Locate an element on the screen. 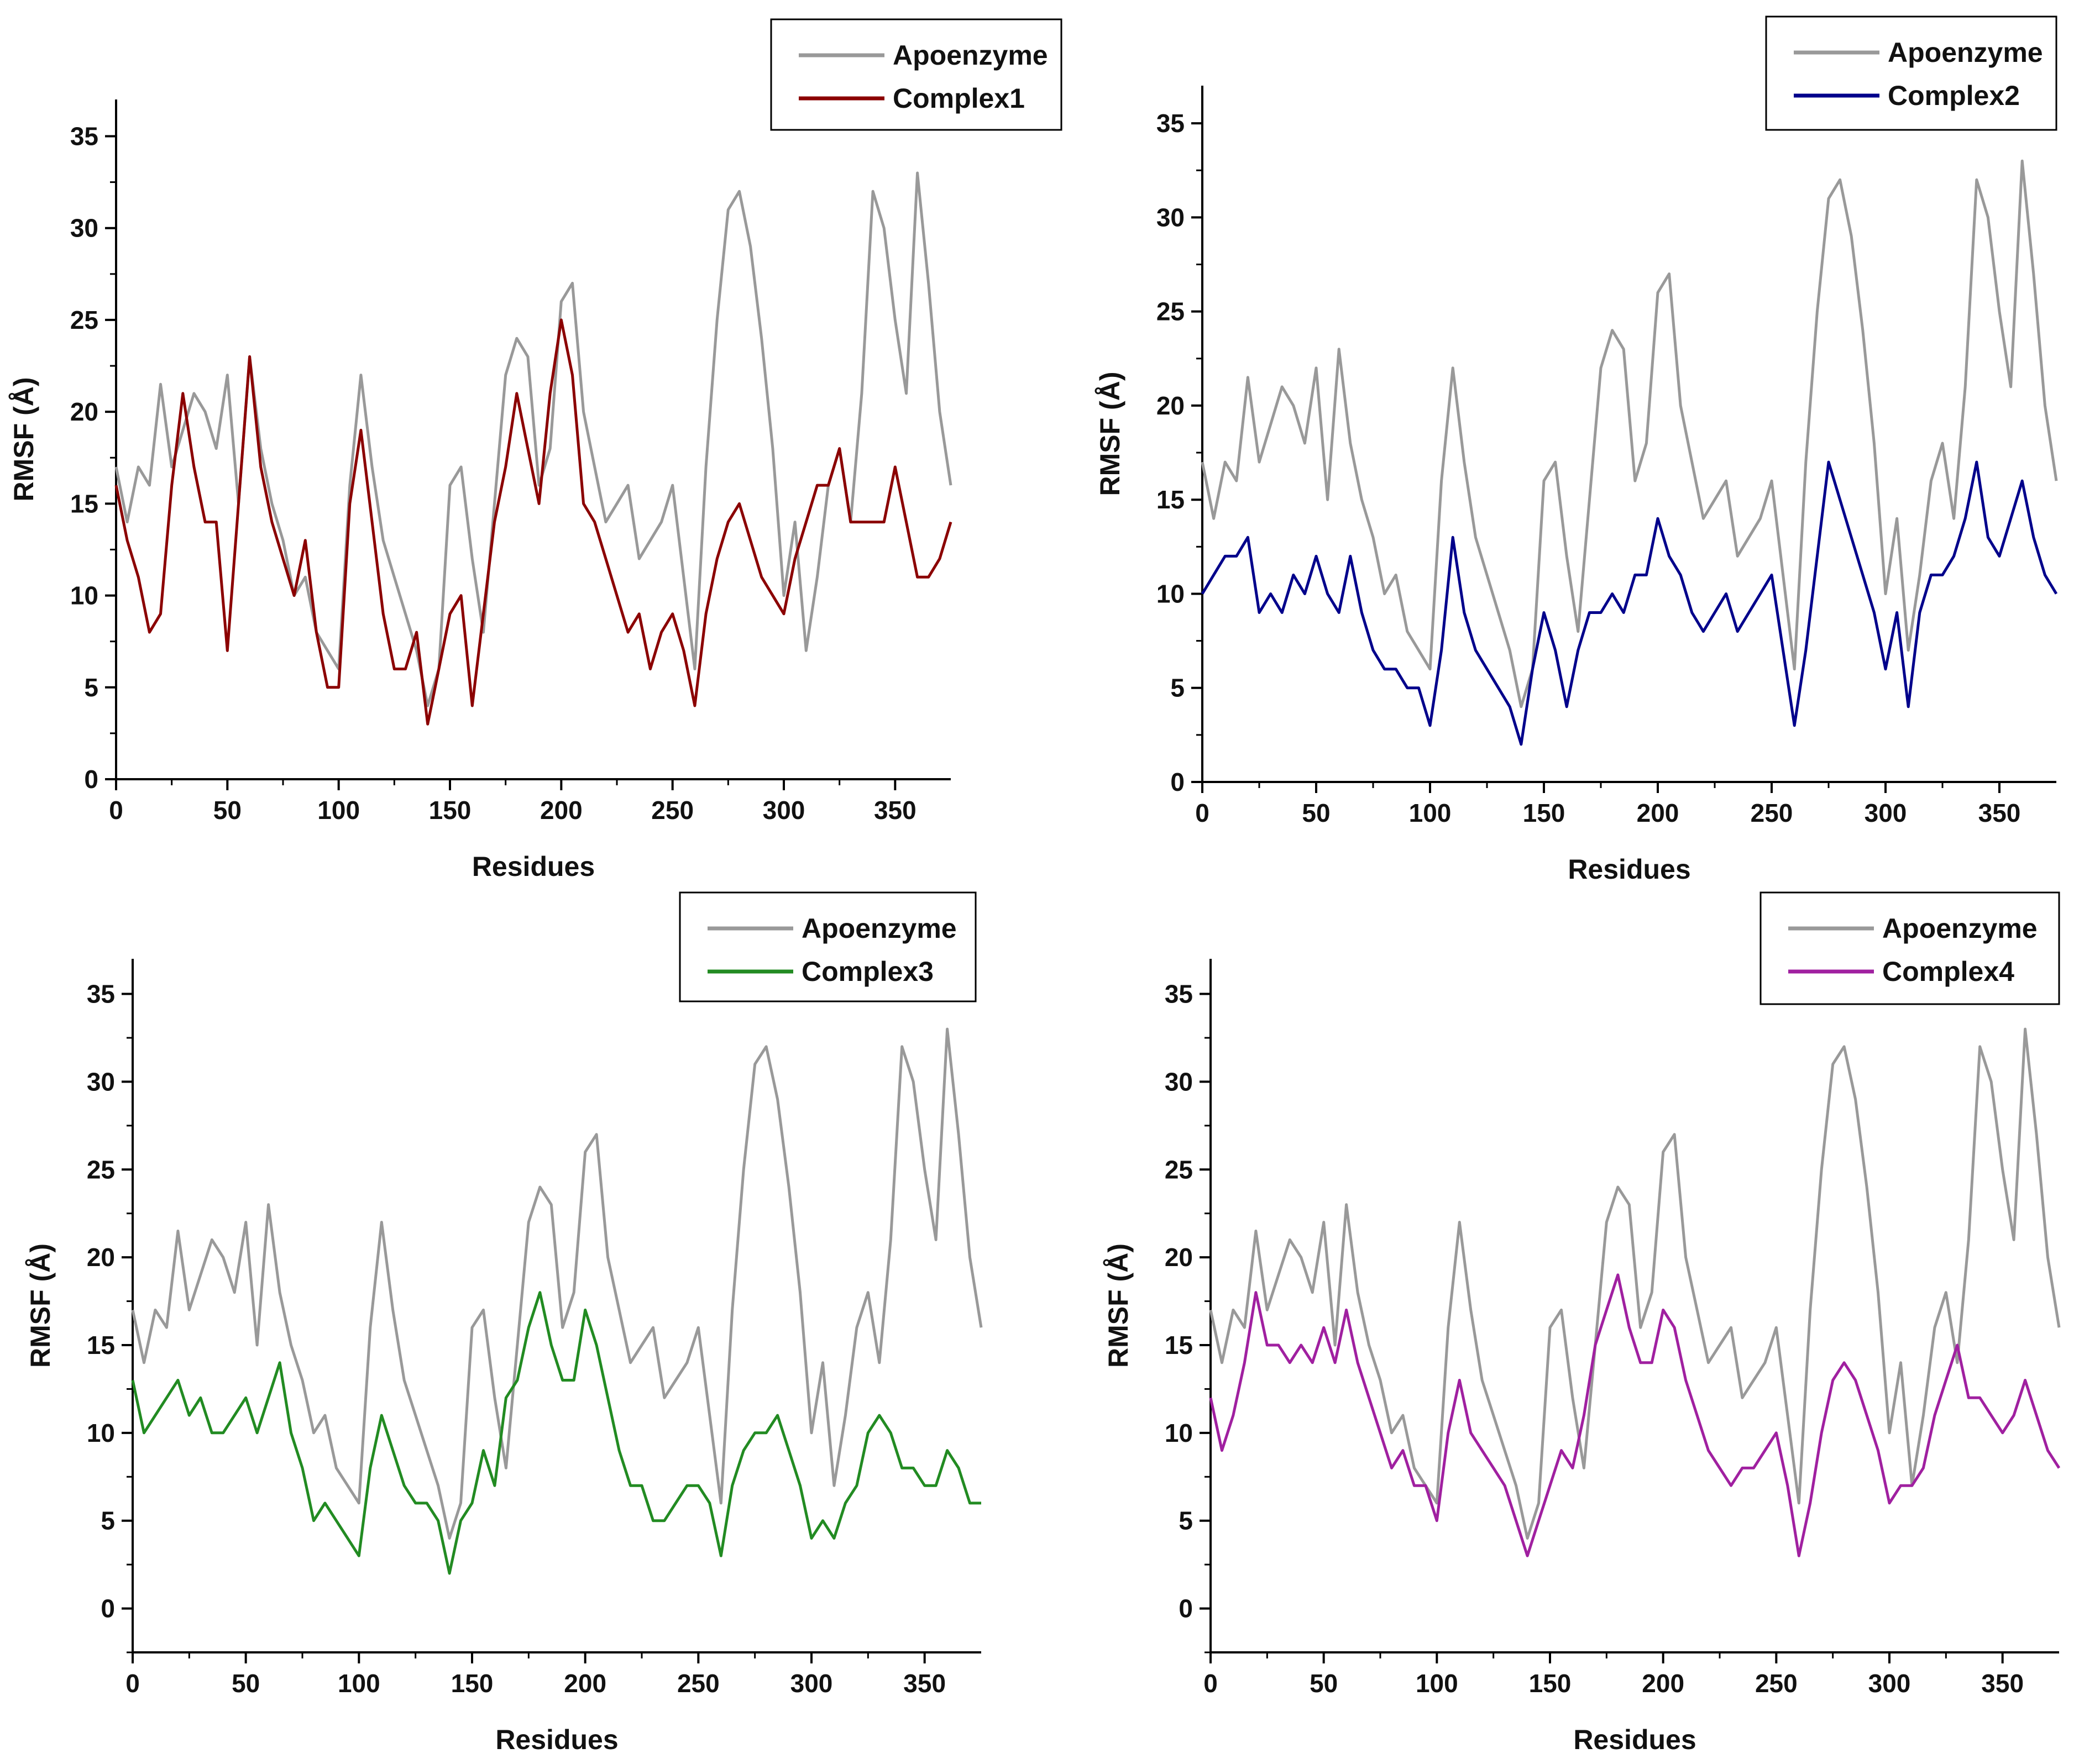  legend-label-complex3: Complex3 is located at coordinates (868, 972).